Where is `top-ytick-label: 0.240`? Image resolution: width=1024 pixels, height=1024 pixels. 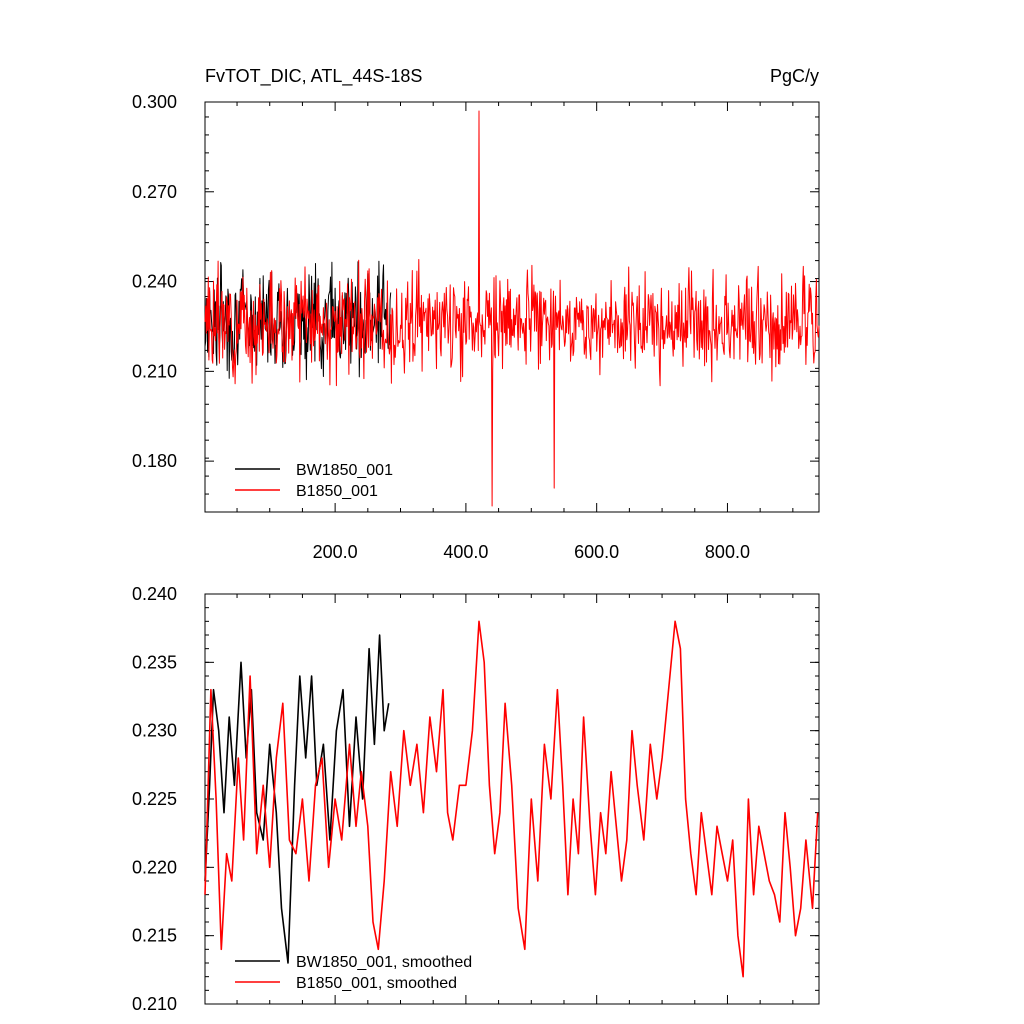 top-ytick-label: 0.240 is located at coordinates (154, 282).